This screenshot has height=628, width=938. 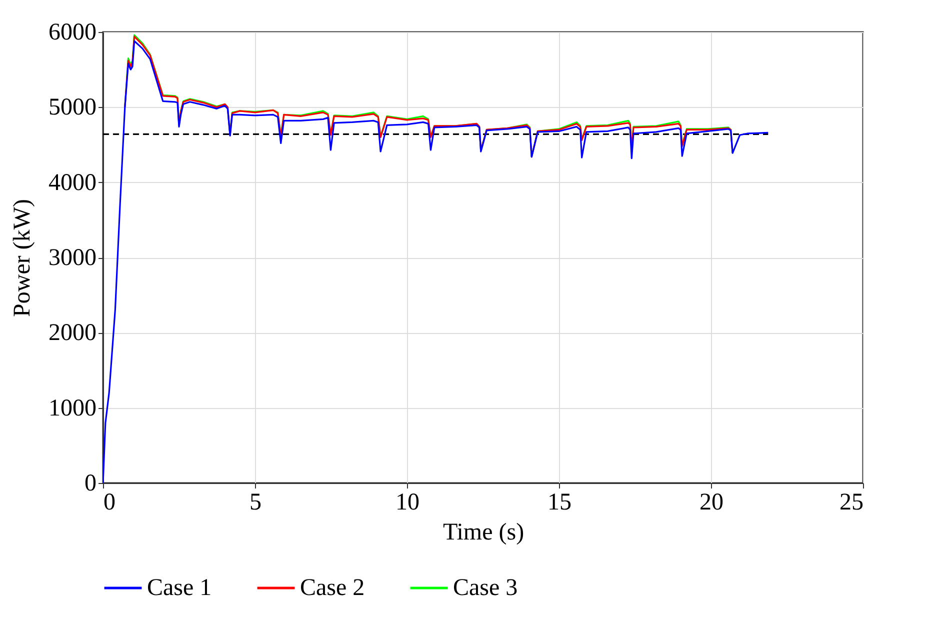 I want to click on y-tick-label: 2000, so click(x=72, y=333).